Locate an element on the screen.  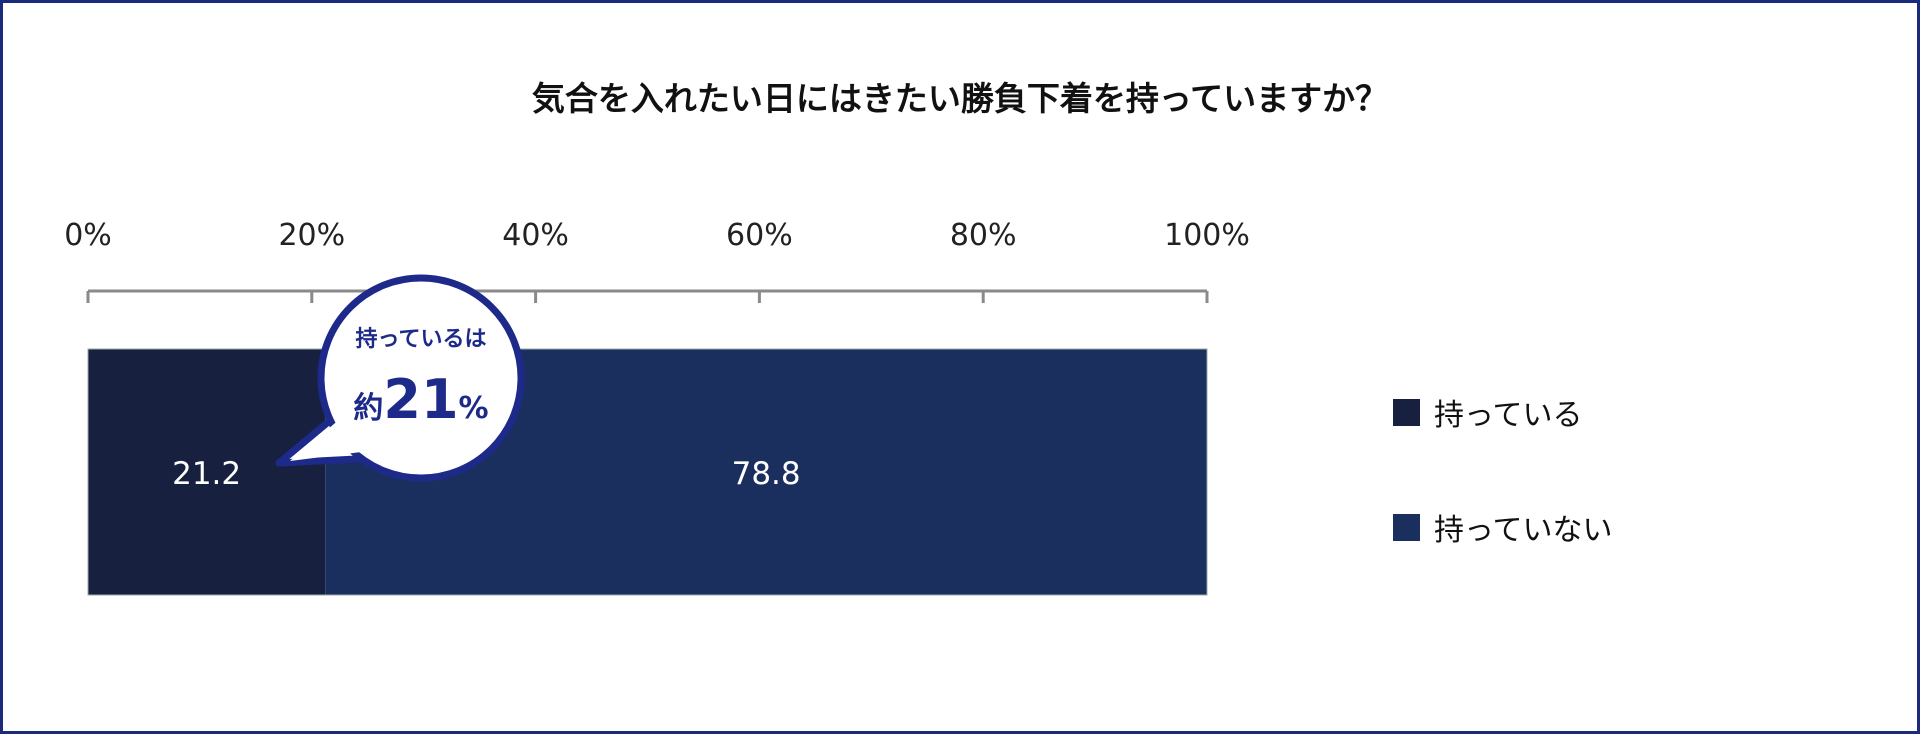
legend-item-not-have: 持っていない is located at coordinates (1503, 527).